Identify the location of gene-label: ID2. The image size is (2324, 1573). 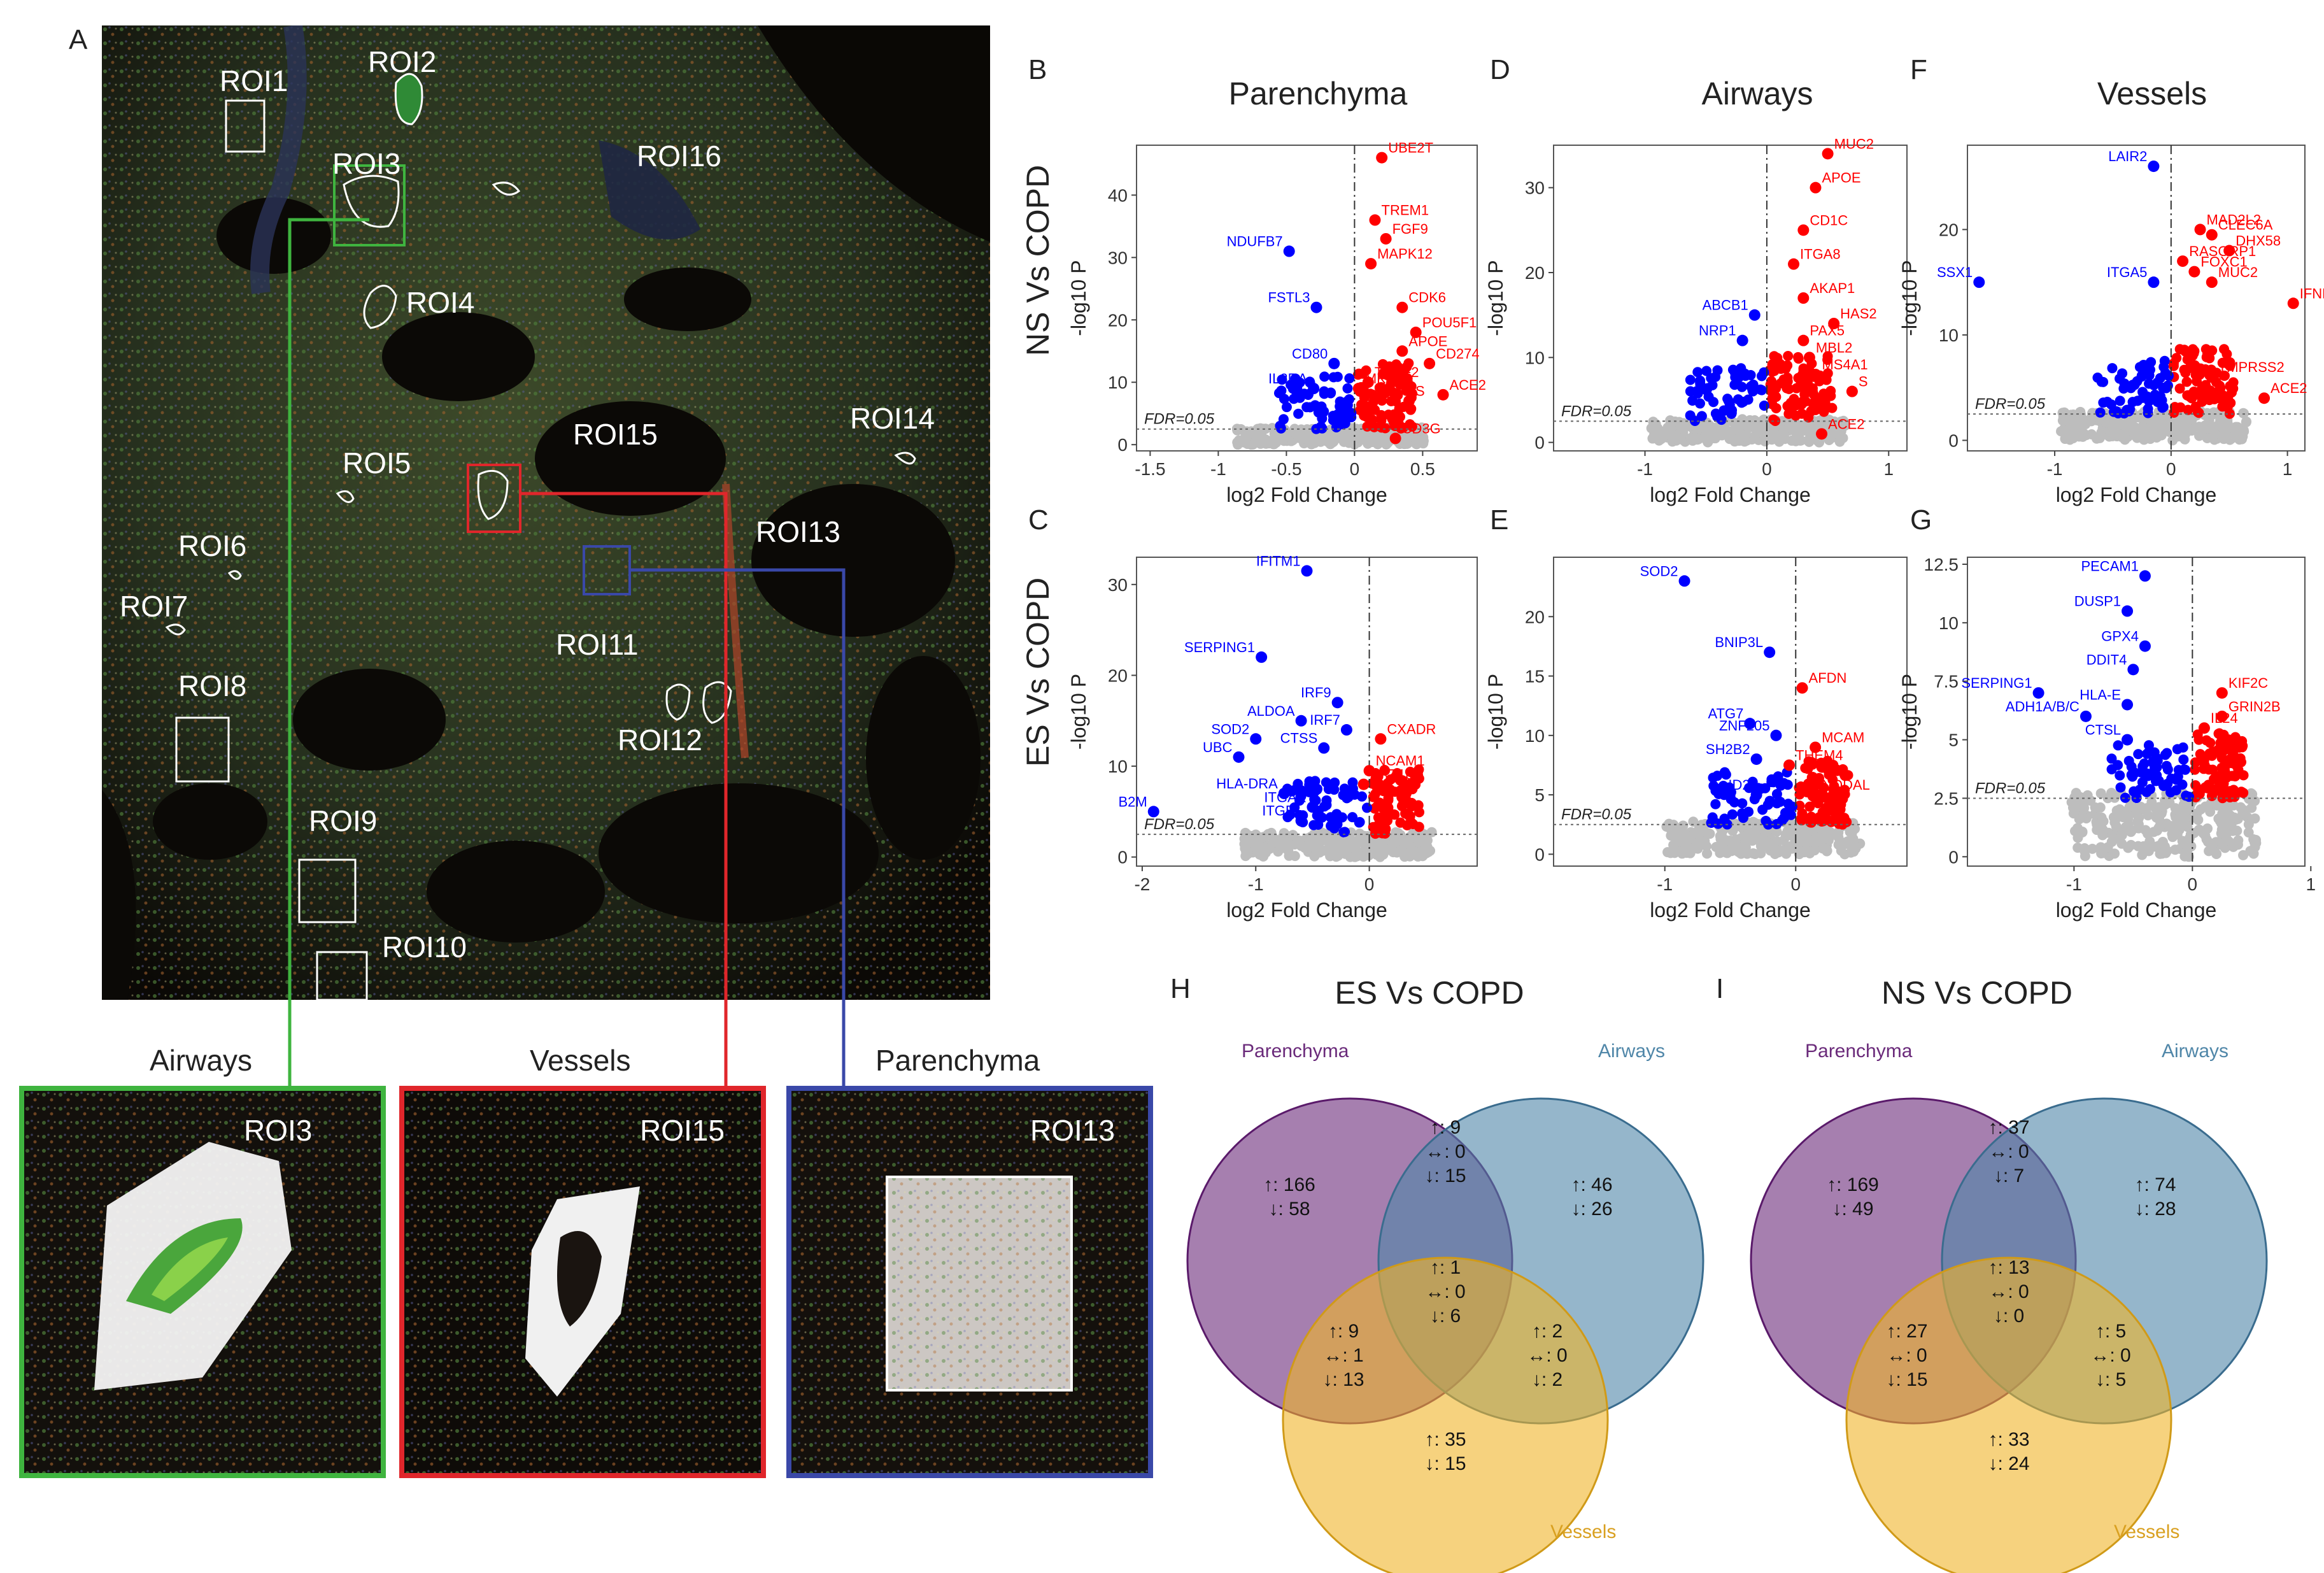
(1739, 785).